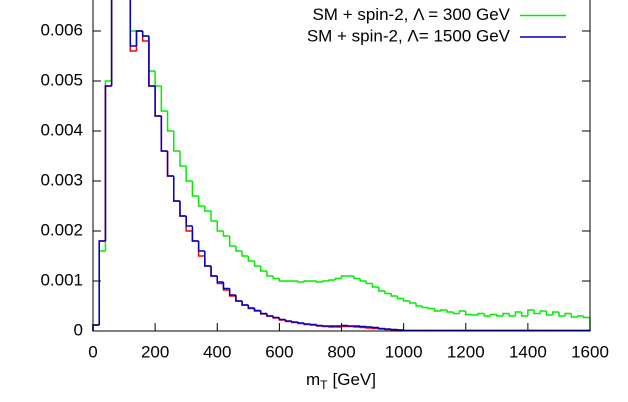 The width and height of the screenshot is (628, 402). What do you see at coordinates (341, 381) in the screenshot?
I see `x-axis-label: mT [GeV]` at bounding box center [341, 381].